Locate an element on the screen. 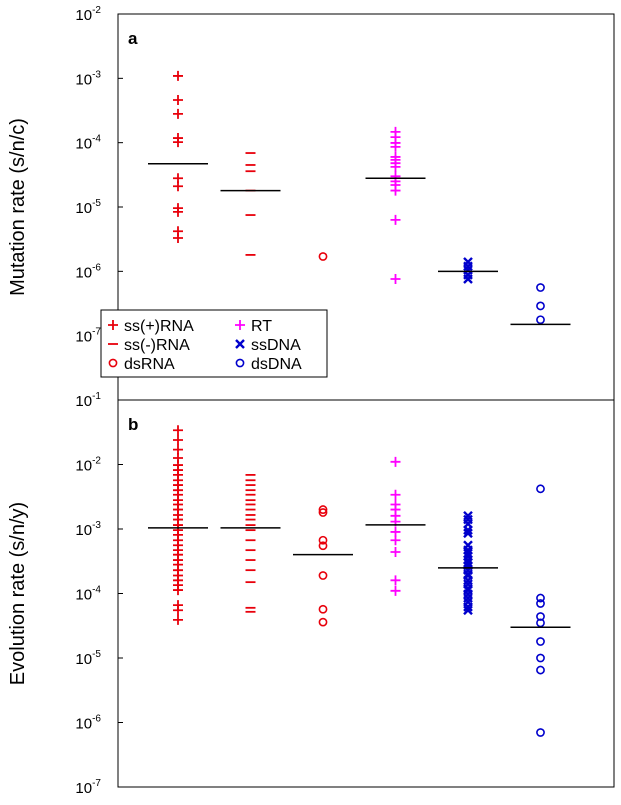 The width and height of the screenshot is (621, 805). legend-label: RT is located at coordinates (261, 326).